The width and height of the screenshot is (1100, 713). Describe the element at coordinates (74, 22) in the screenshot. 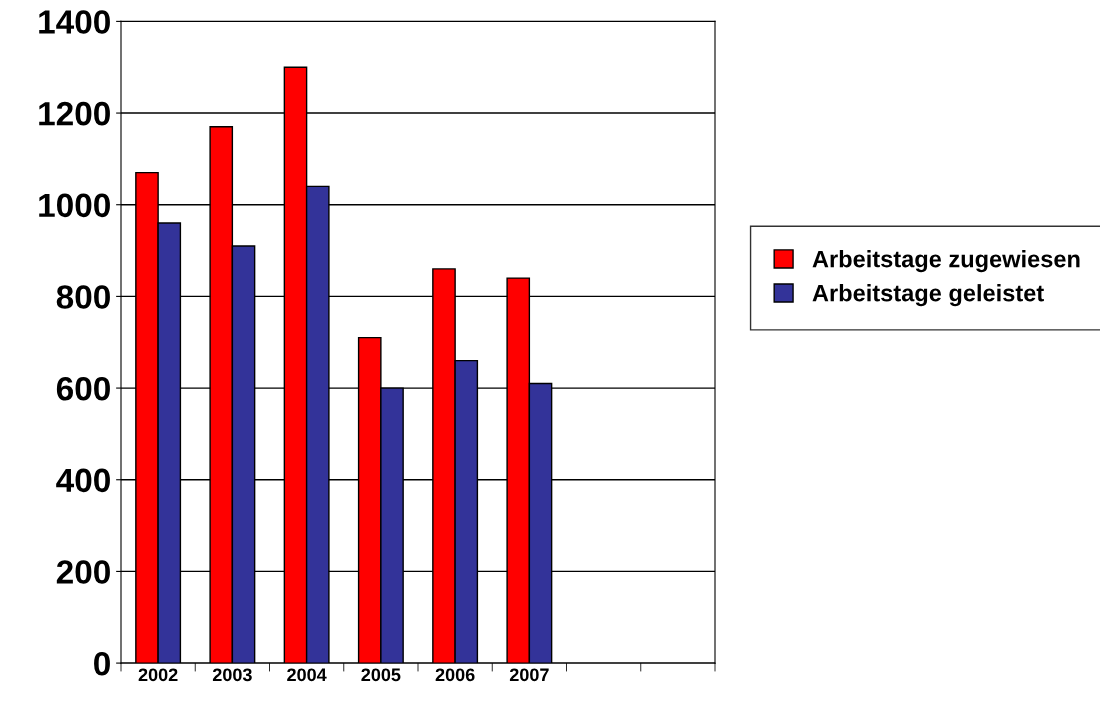

I see `y-tick-label: 1400` at that location.